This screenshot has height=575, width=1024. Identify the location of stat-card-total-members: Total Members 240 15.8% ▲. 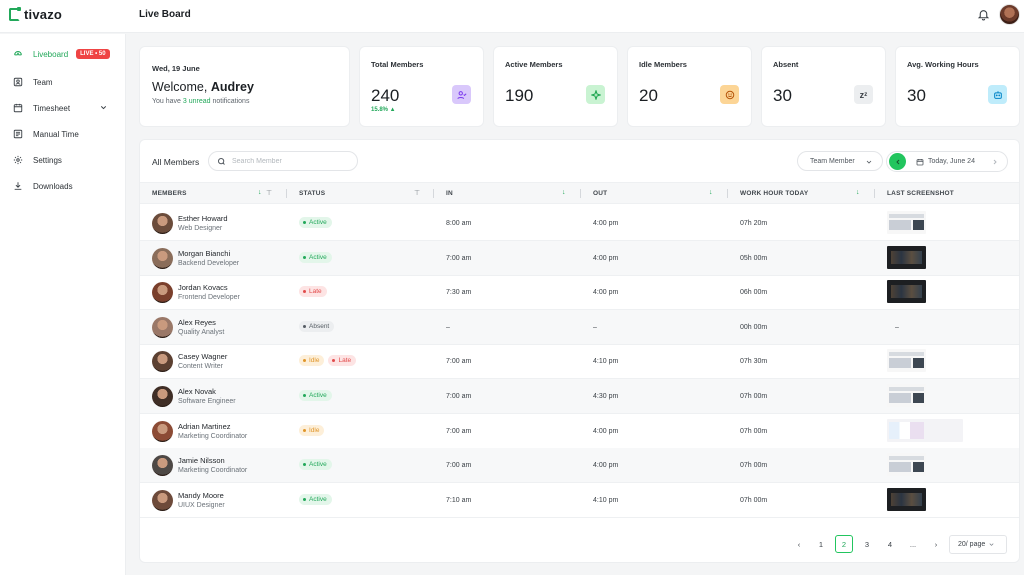
(421, 86).